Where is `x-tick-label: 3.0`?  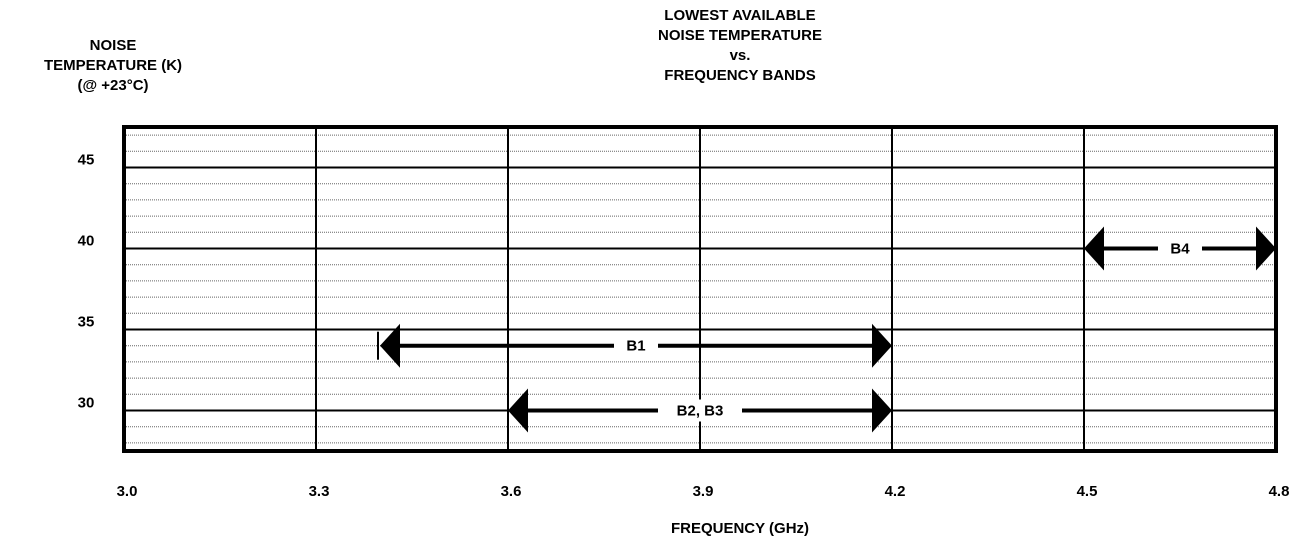
x-tick-label: 3.0 is located at coordinates (127, 491).